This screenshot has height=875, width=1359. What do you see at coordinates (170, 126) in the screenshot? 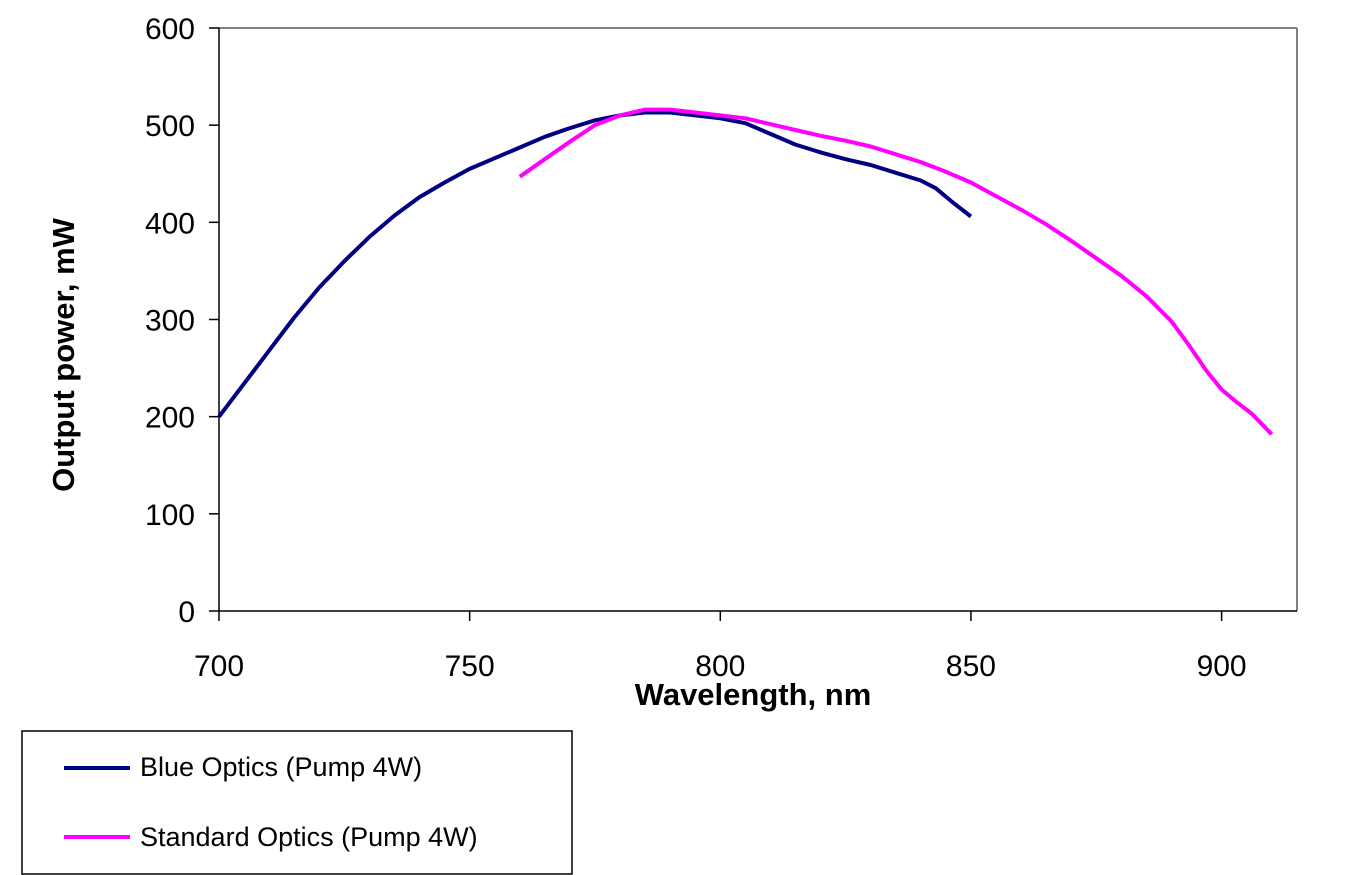
I see `y-tick-label: 500` at bounding box center [170, 126].